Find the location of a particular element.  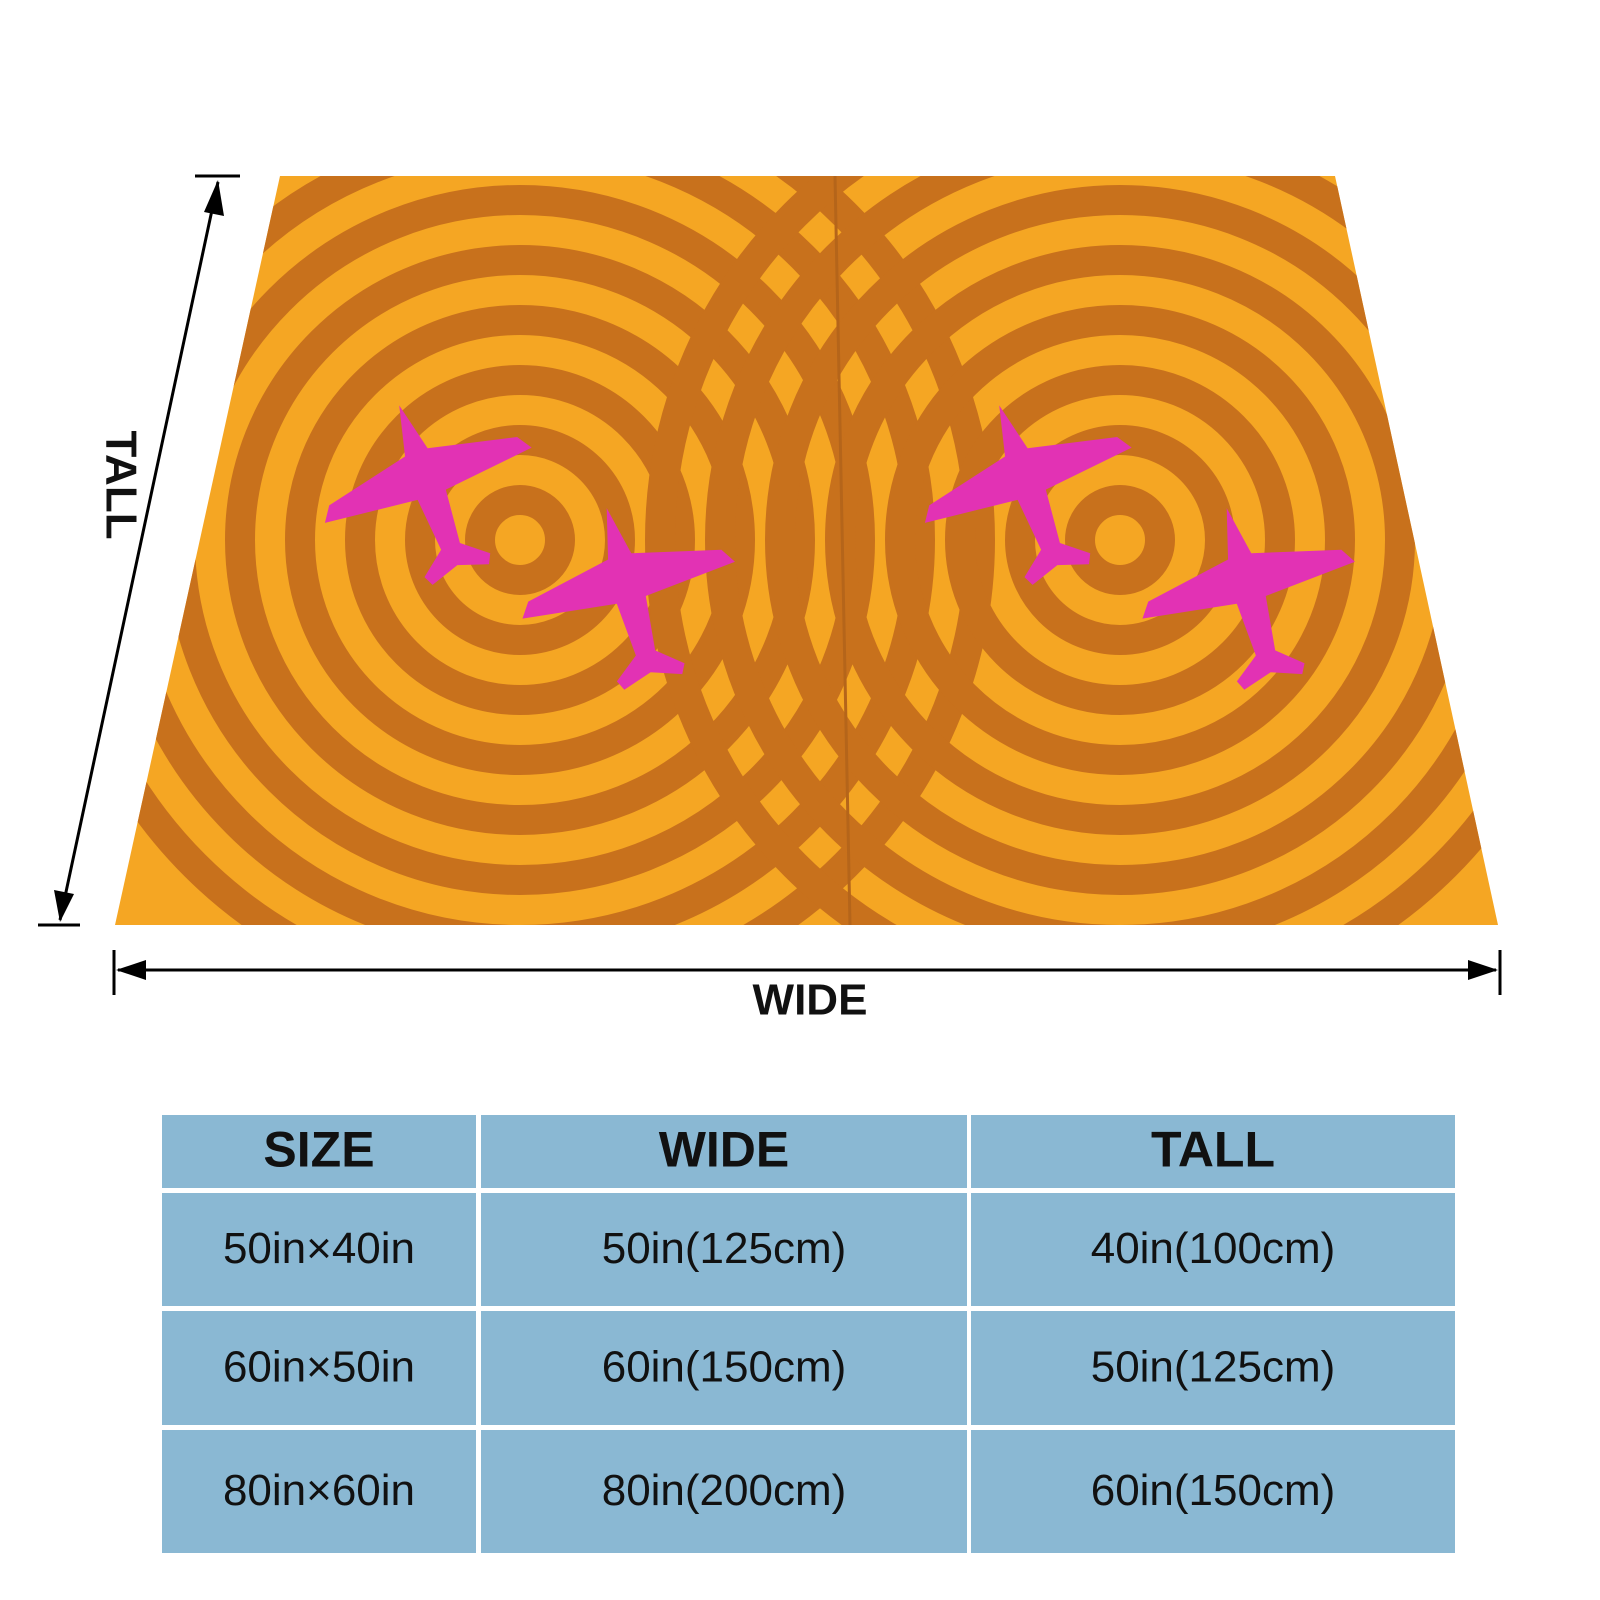

wide-label: WIDE is located at coordinates (810, 1000).